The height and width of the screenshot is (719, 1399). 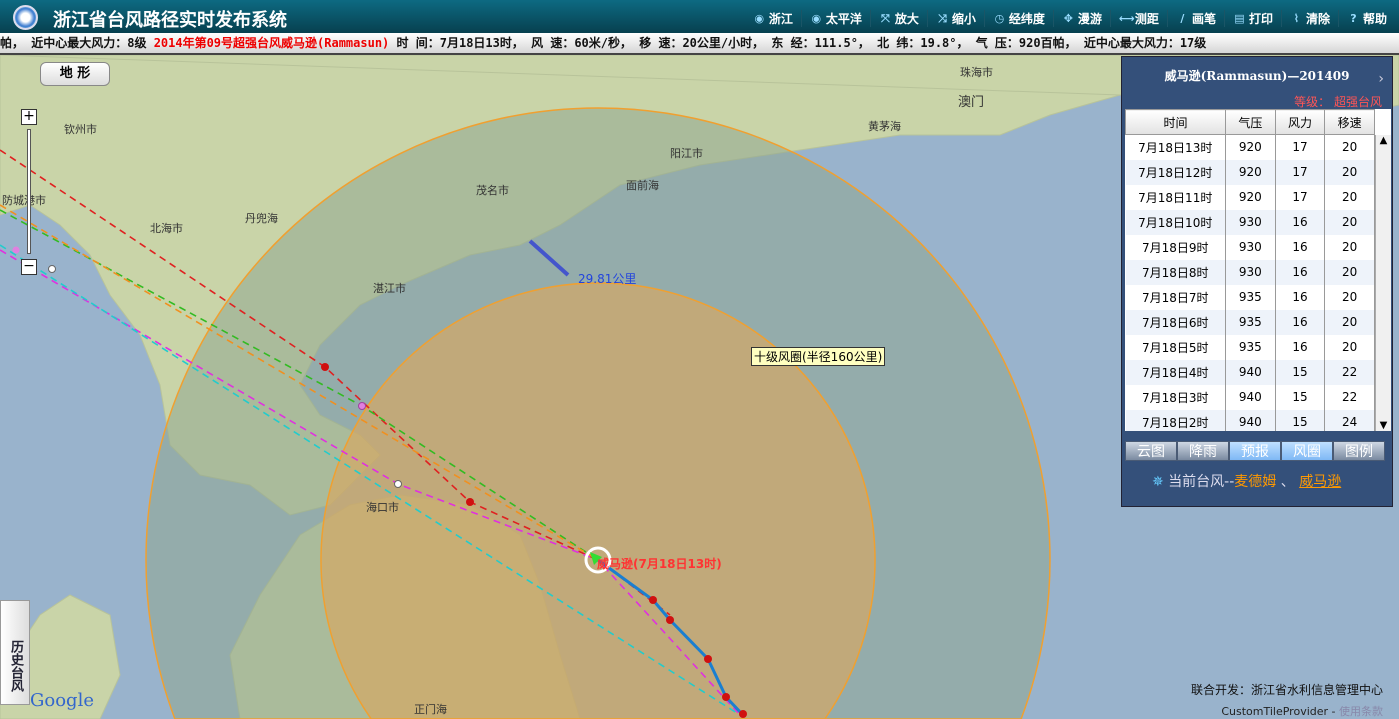 I want to click on clock-icon: ◷, so click(x=999, y=18).